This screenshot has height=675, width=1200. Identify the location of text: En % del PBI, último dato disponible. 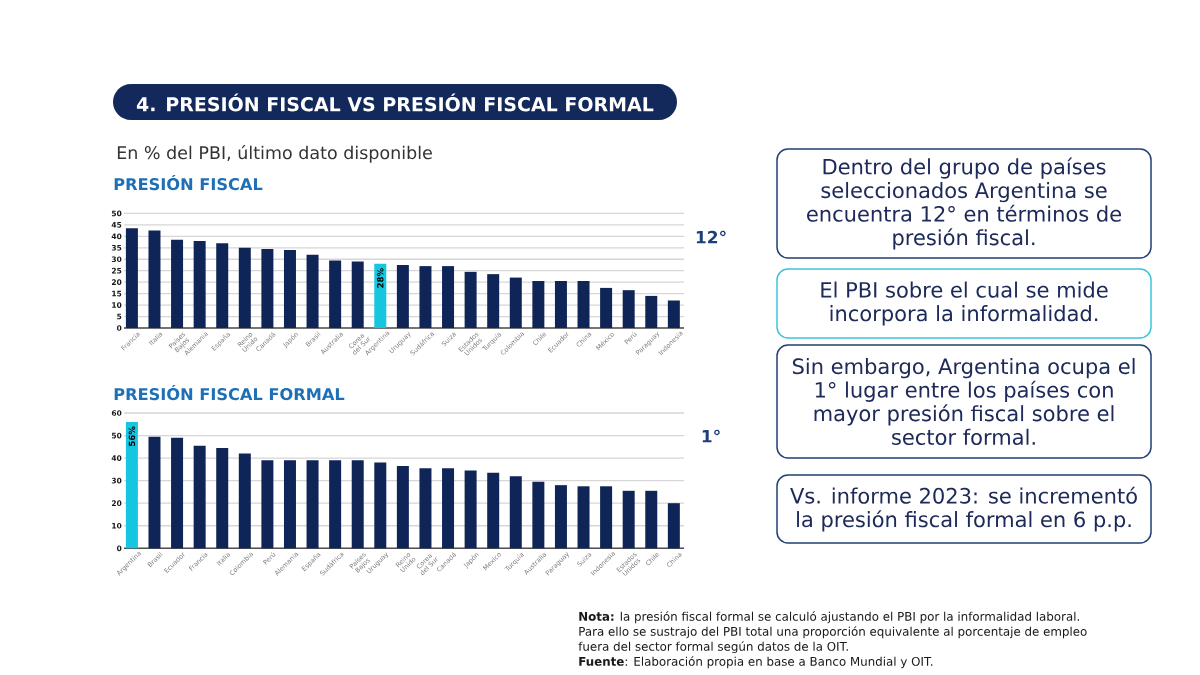
(274, 153).